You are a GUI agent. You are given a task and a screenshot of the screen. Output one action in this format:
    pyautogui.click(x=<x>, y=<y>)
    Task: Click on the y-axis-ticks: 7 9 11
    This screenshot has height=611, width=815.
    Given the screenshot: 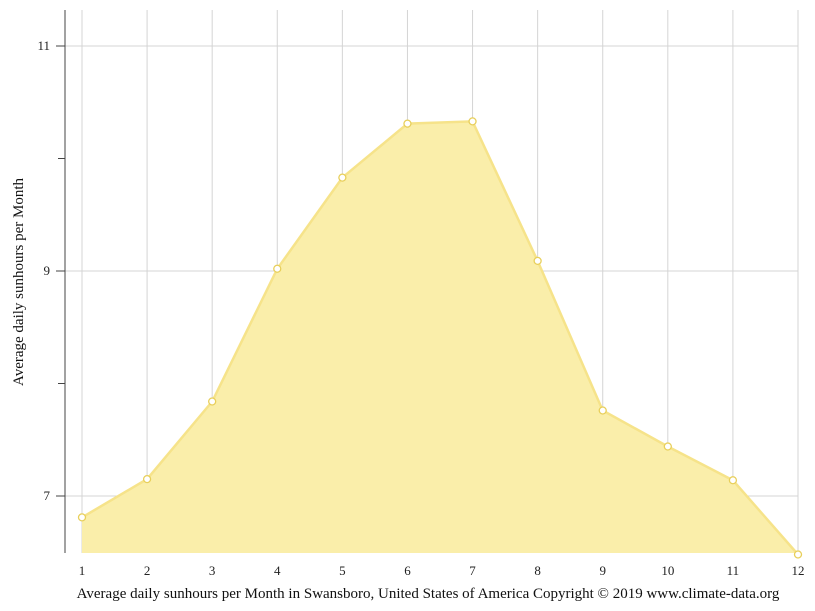 What is the action you would take?
    pyautogui.click(x=51, y=270)
    